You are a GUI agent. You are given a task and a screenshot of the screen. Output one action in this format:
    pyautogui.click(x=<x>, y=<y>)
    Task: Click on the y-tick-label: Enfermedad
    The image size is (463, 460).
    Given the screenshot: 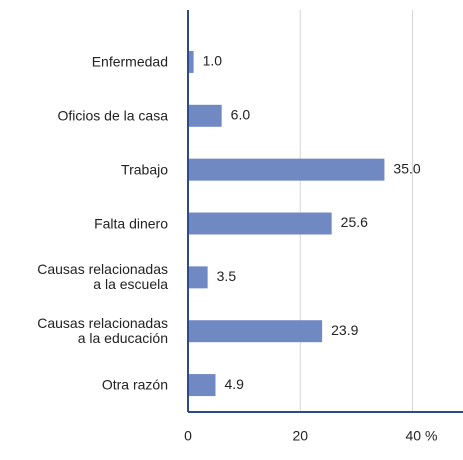 What is the action you would take?
    pyautogui.click(x=129, y=61)
    